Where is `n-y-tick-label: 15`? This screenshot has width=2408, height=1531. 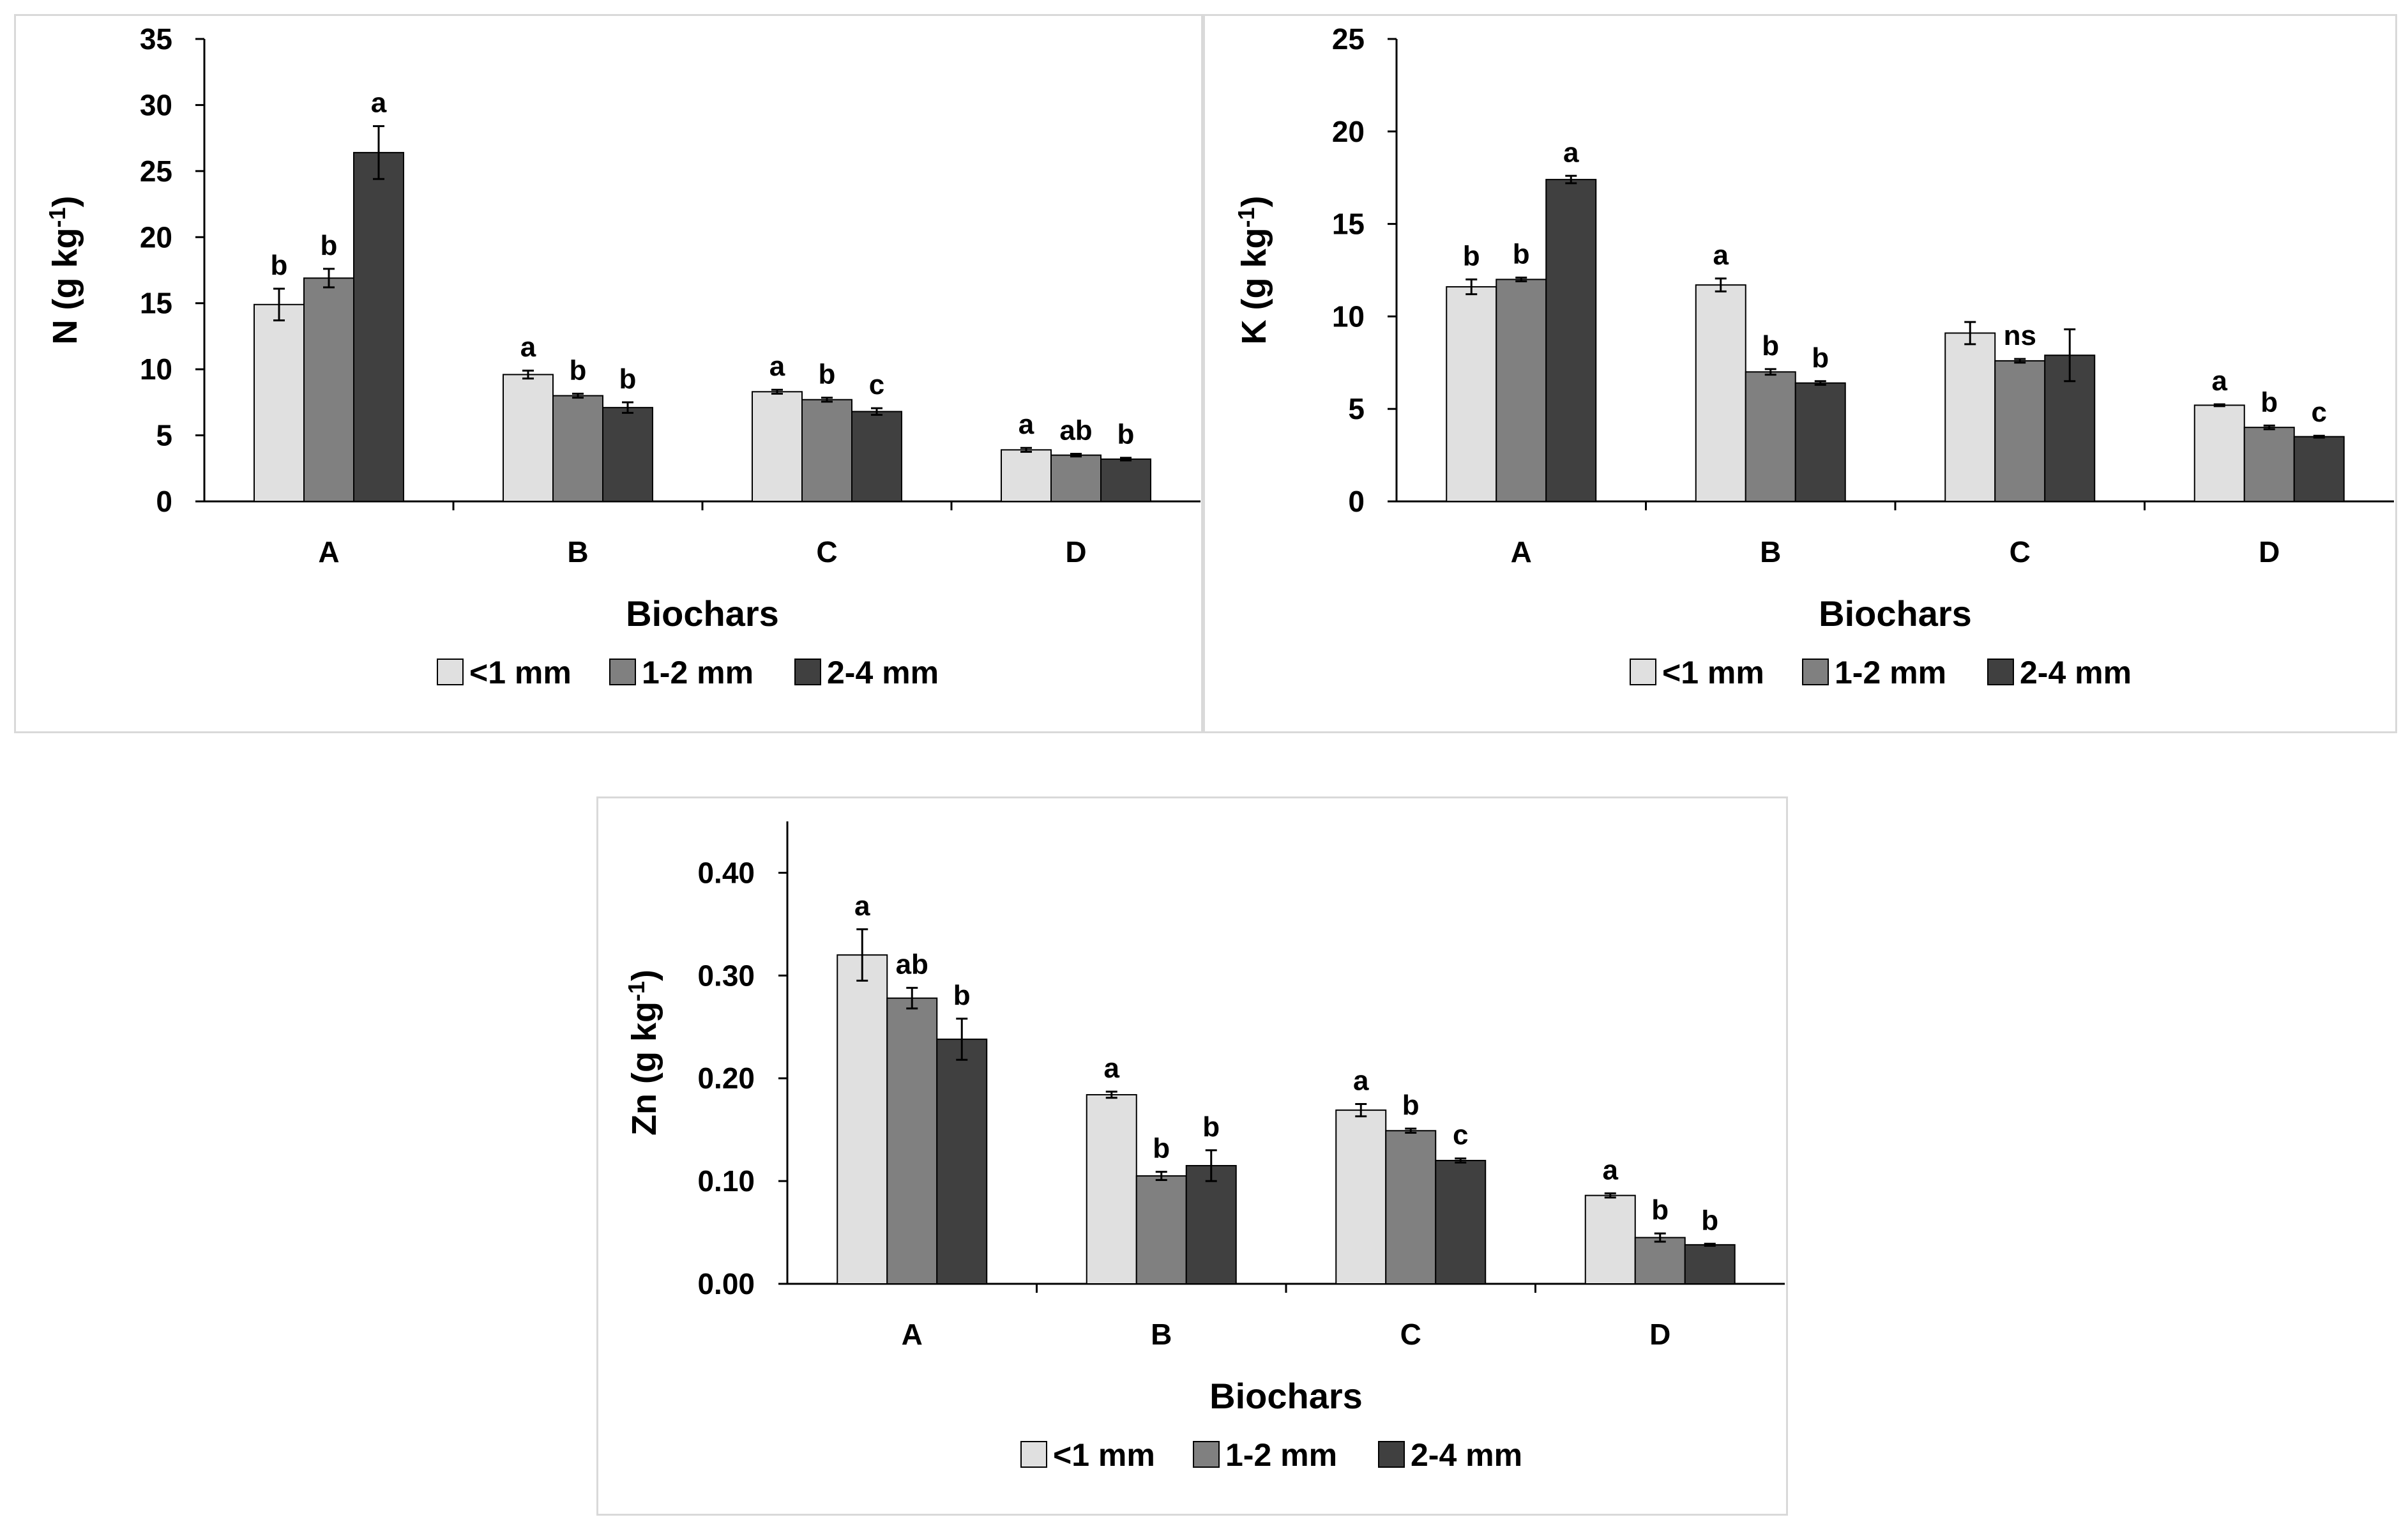 n-y-tick-label: 15 is located at coordinates (156, 303).